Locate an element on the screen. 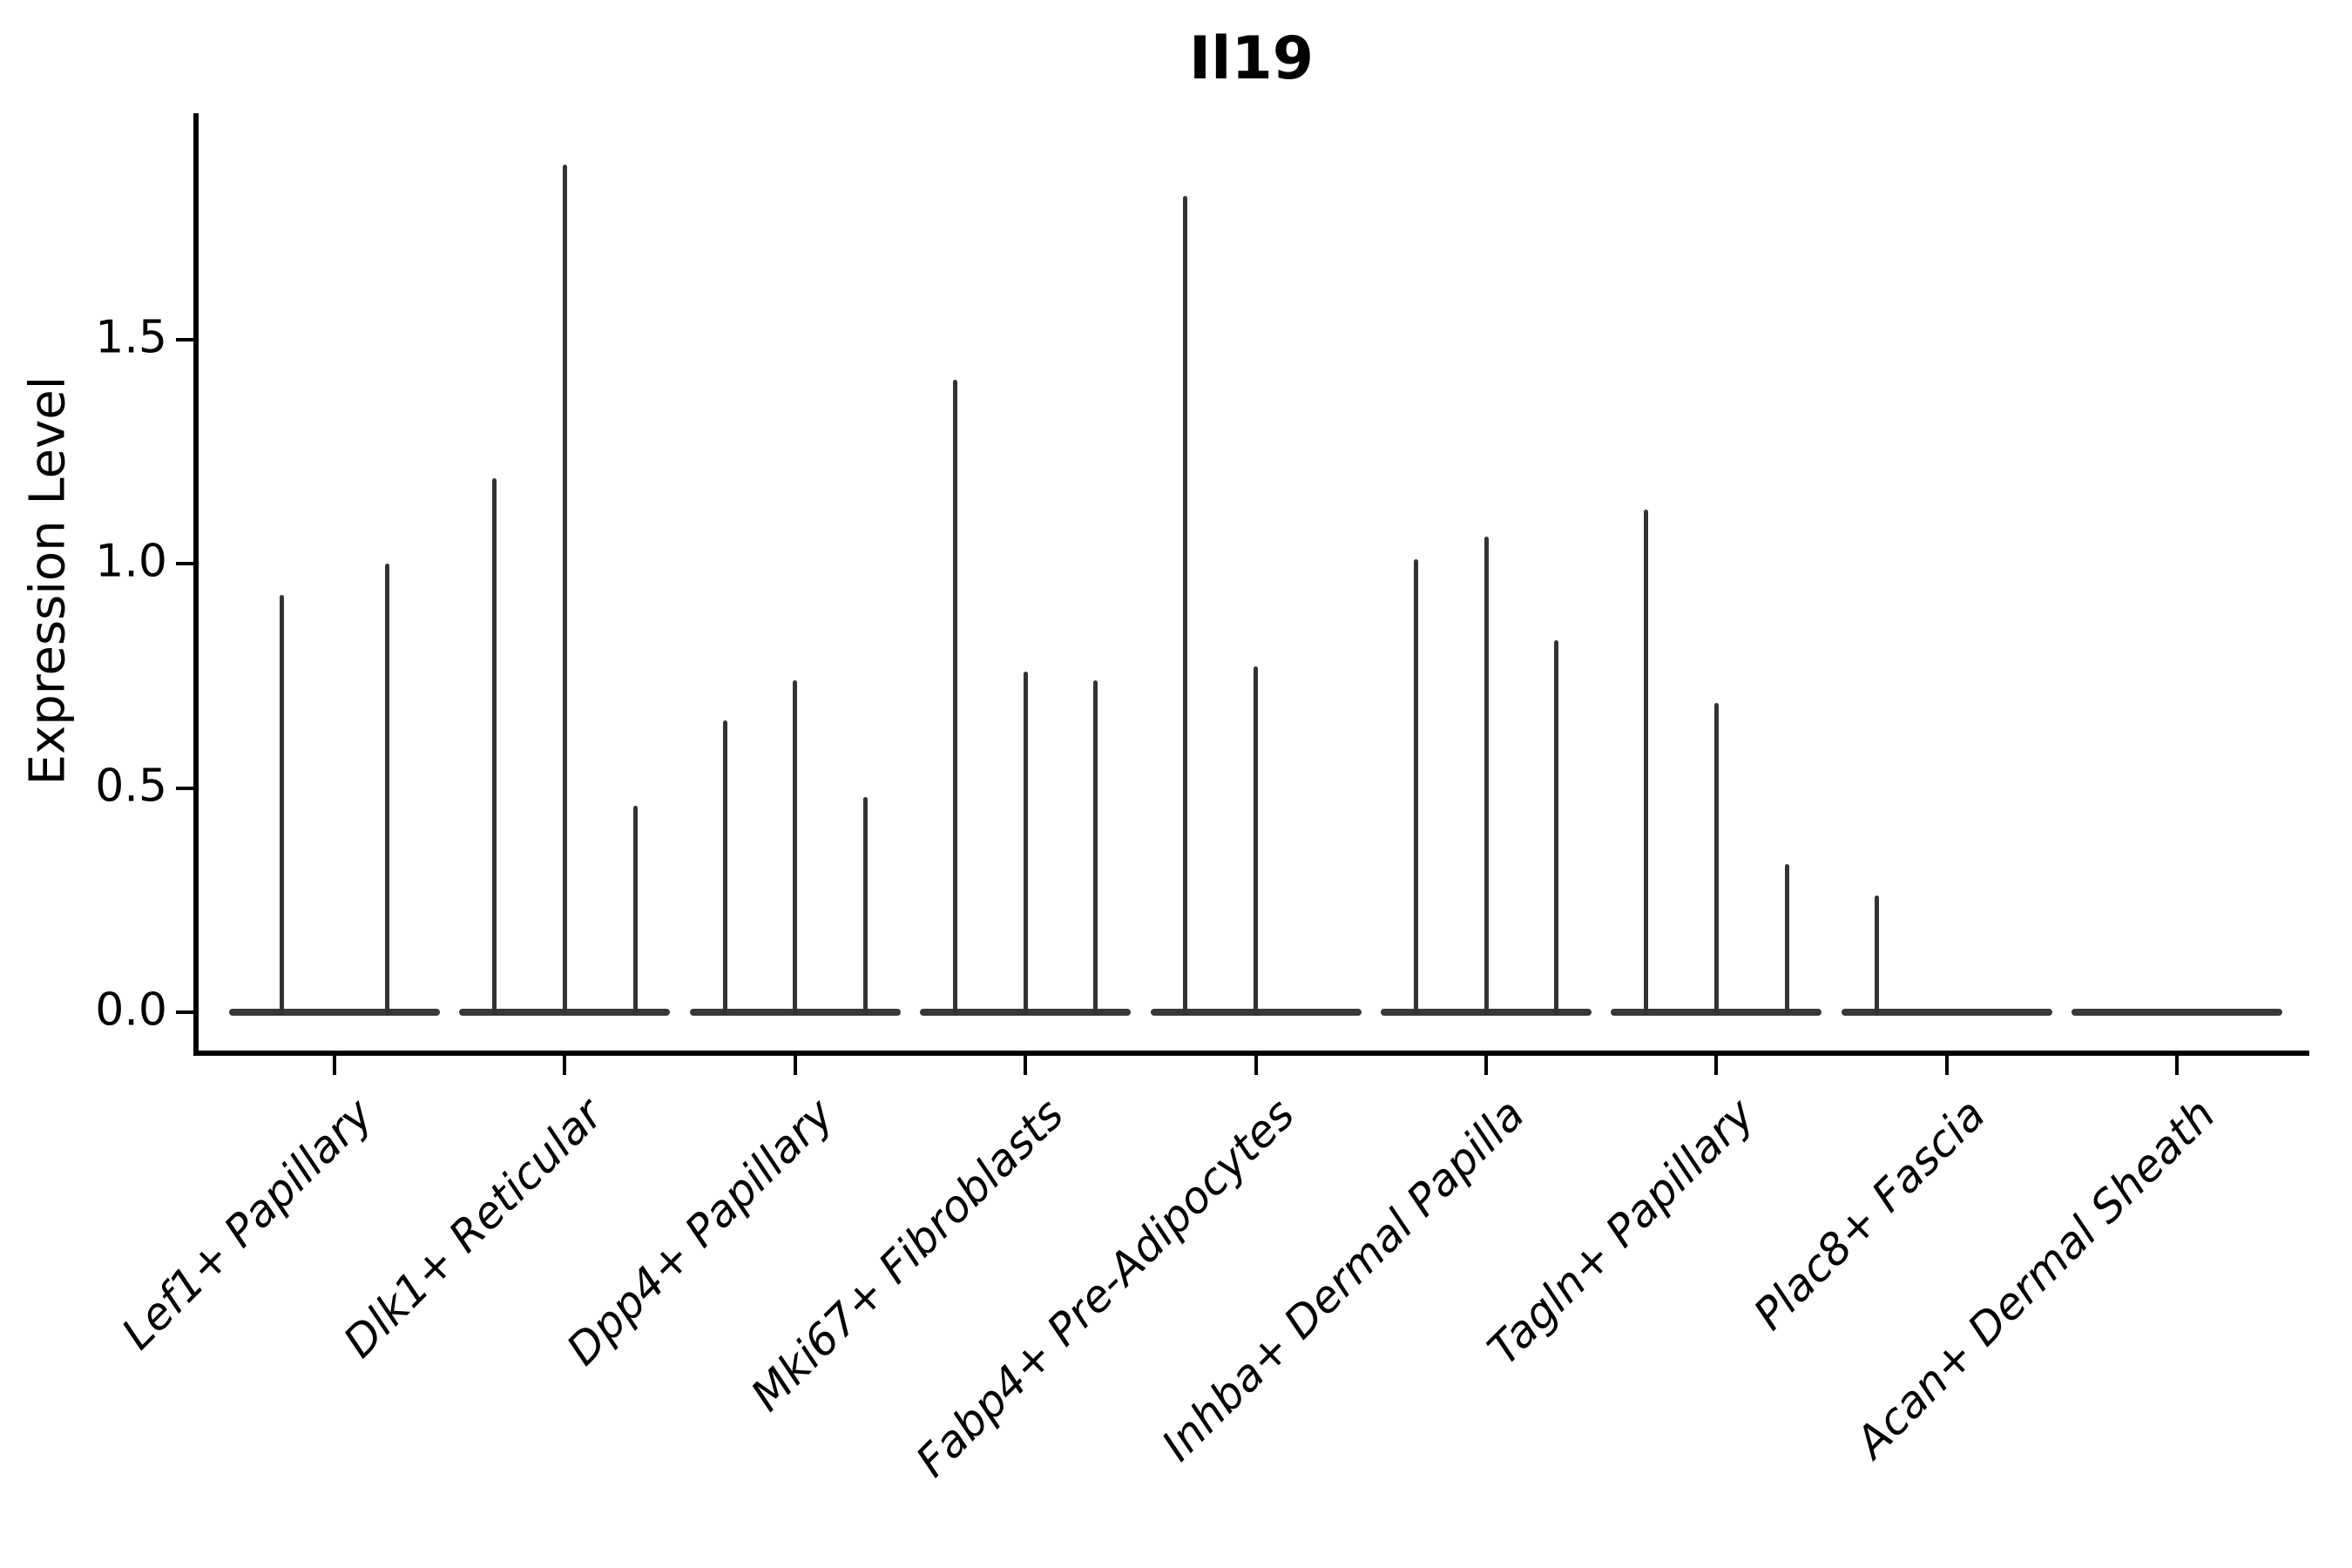  chart-title: Il19 is located at coordinates (1251, 58).